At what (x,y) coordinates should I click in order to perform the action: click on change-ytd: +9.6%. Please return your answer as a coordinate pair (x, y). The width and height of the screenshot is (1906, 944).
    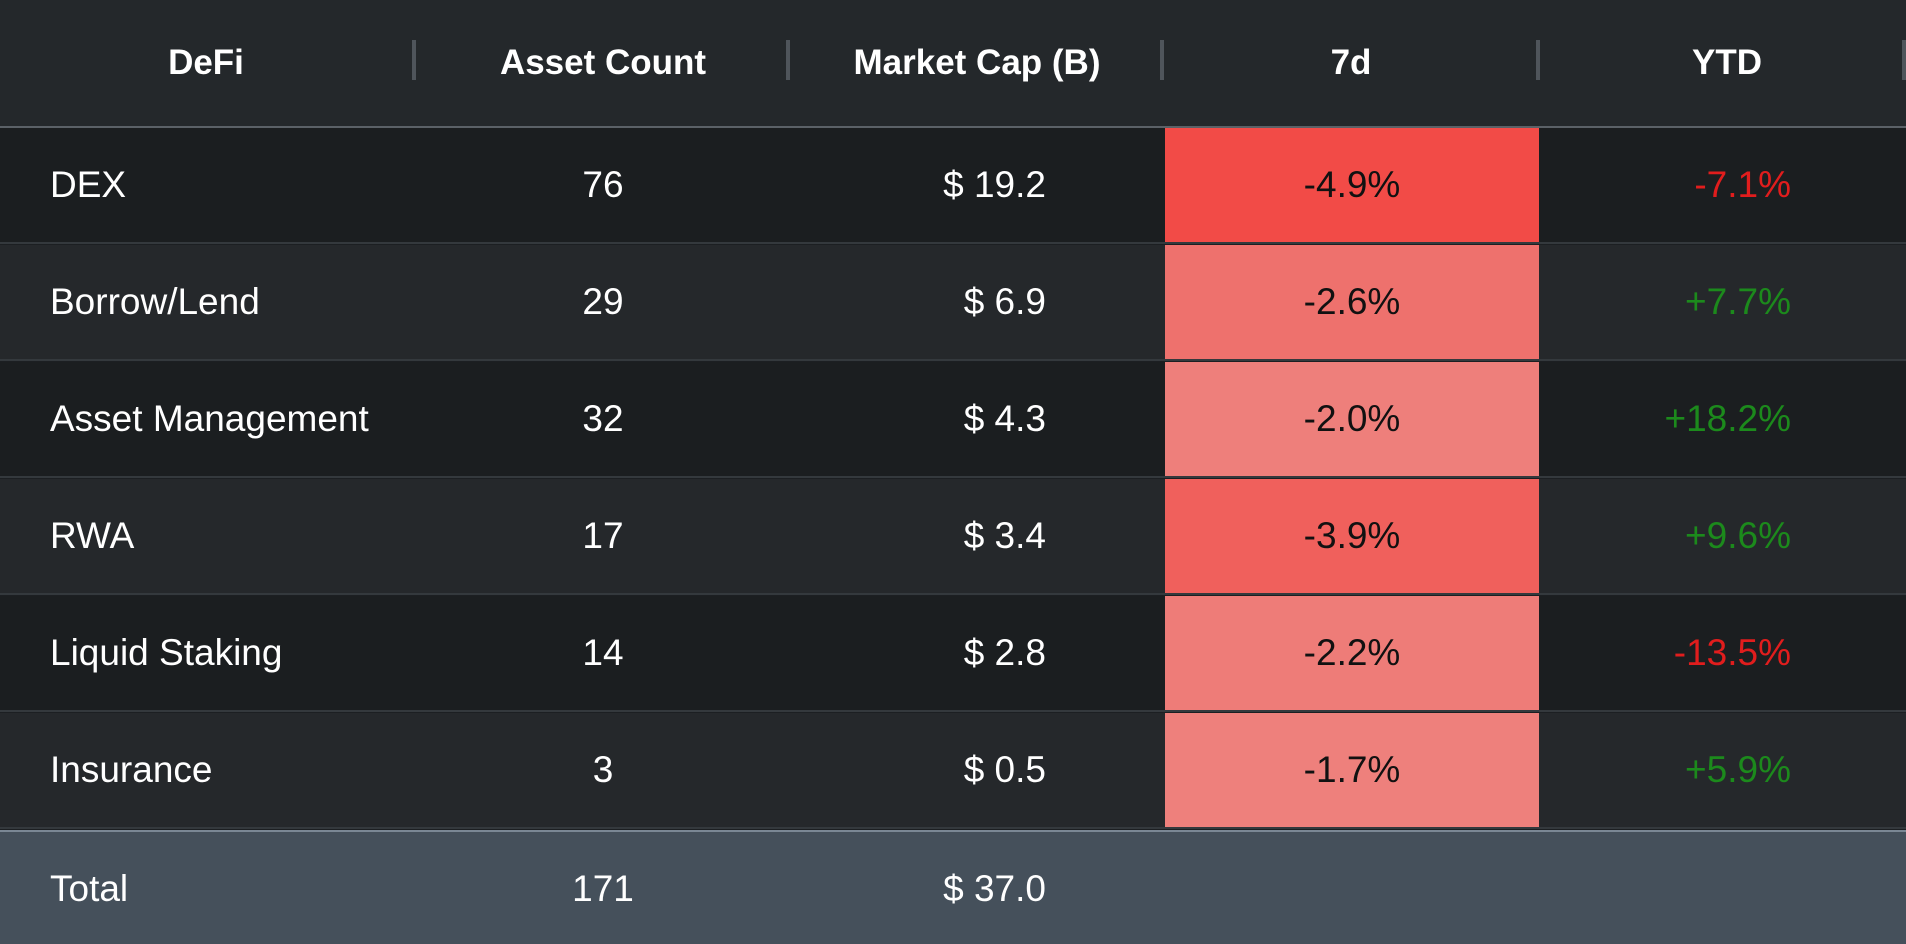
    Looking at the image, I should click on (1738, 535).